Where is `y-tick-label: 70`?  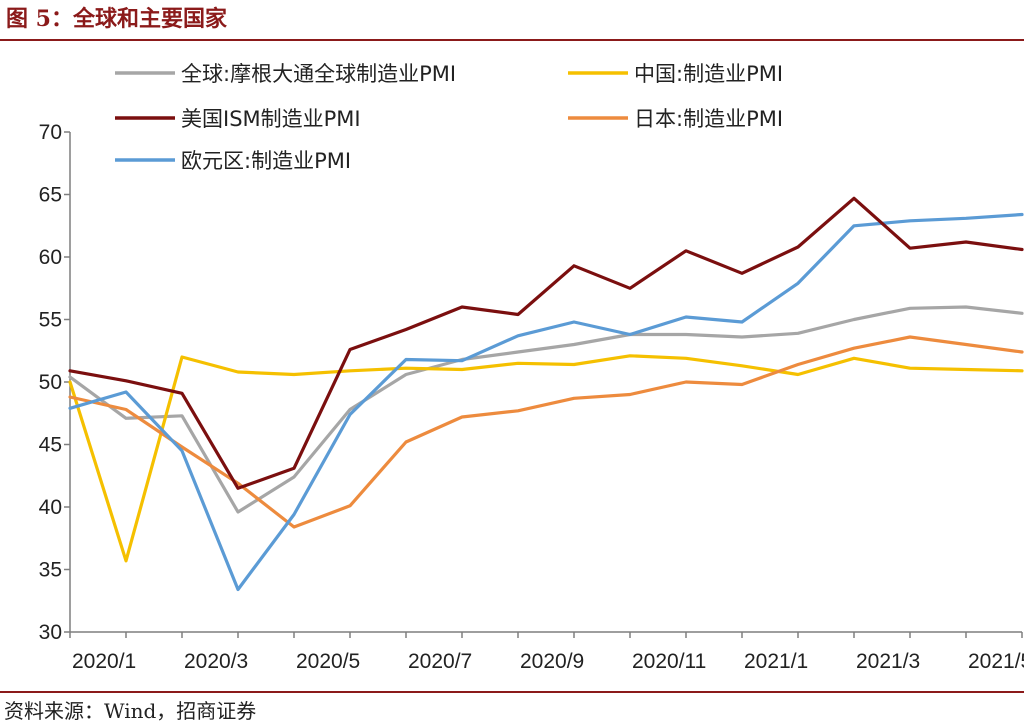
y-tick-label: 70 is located at coordinates (50, 132).